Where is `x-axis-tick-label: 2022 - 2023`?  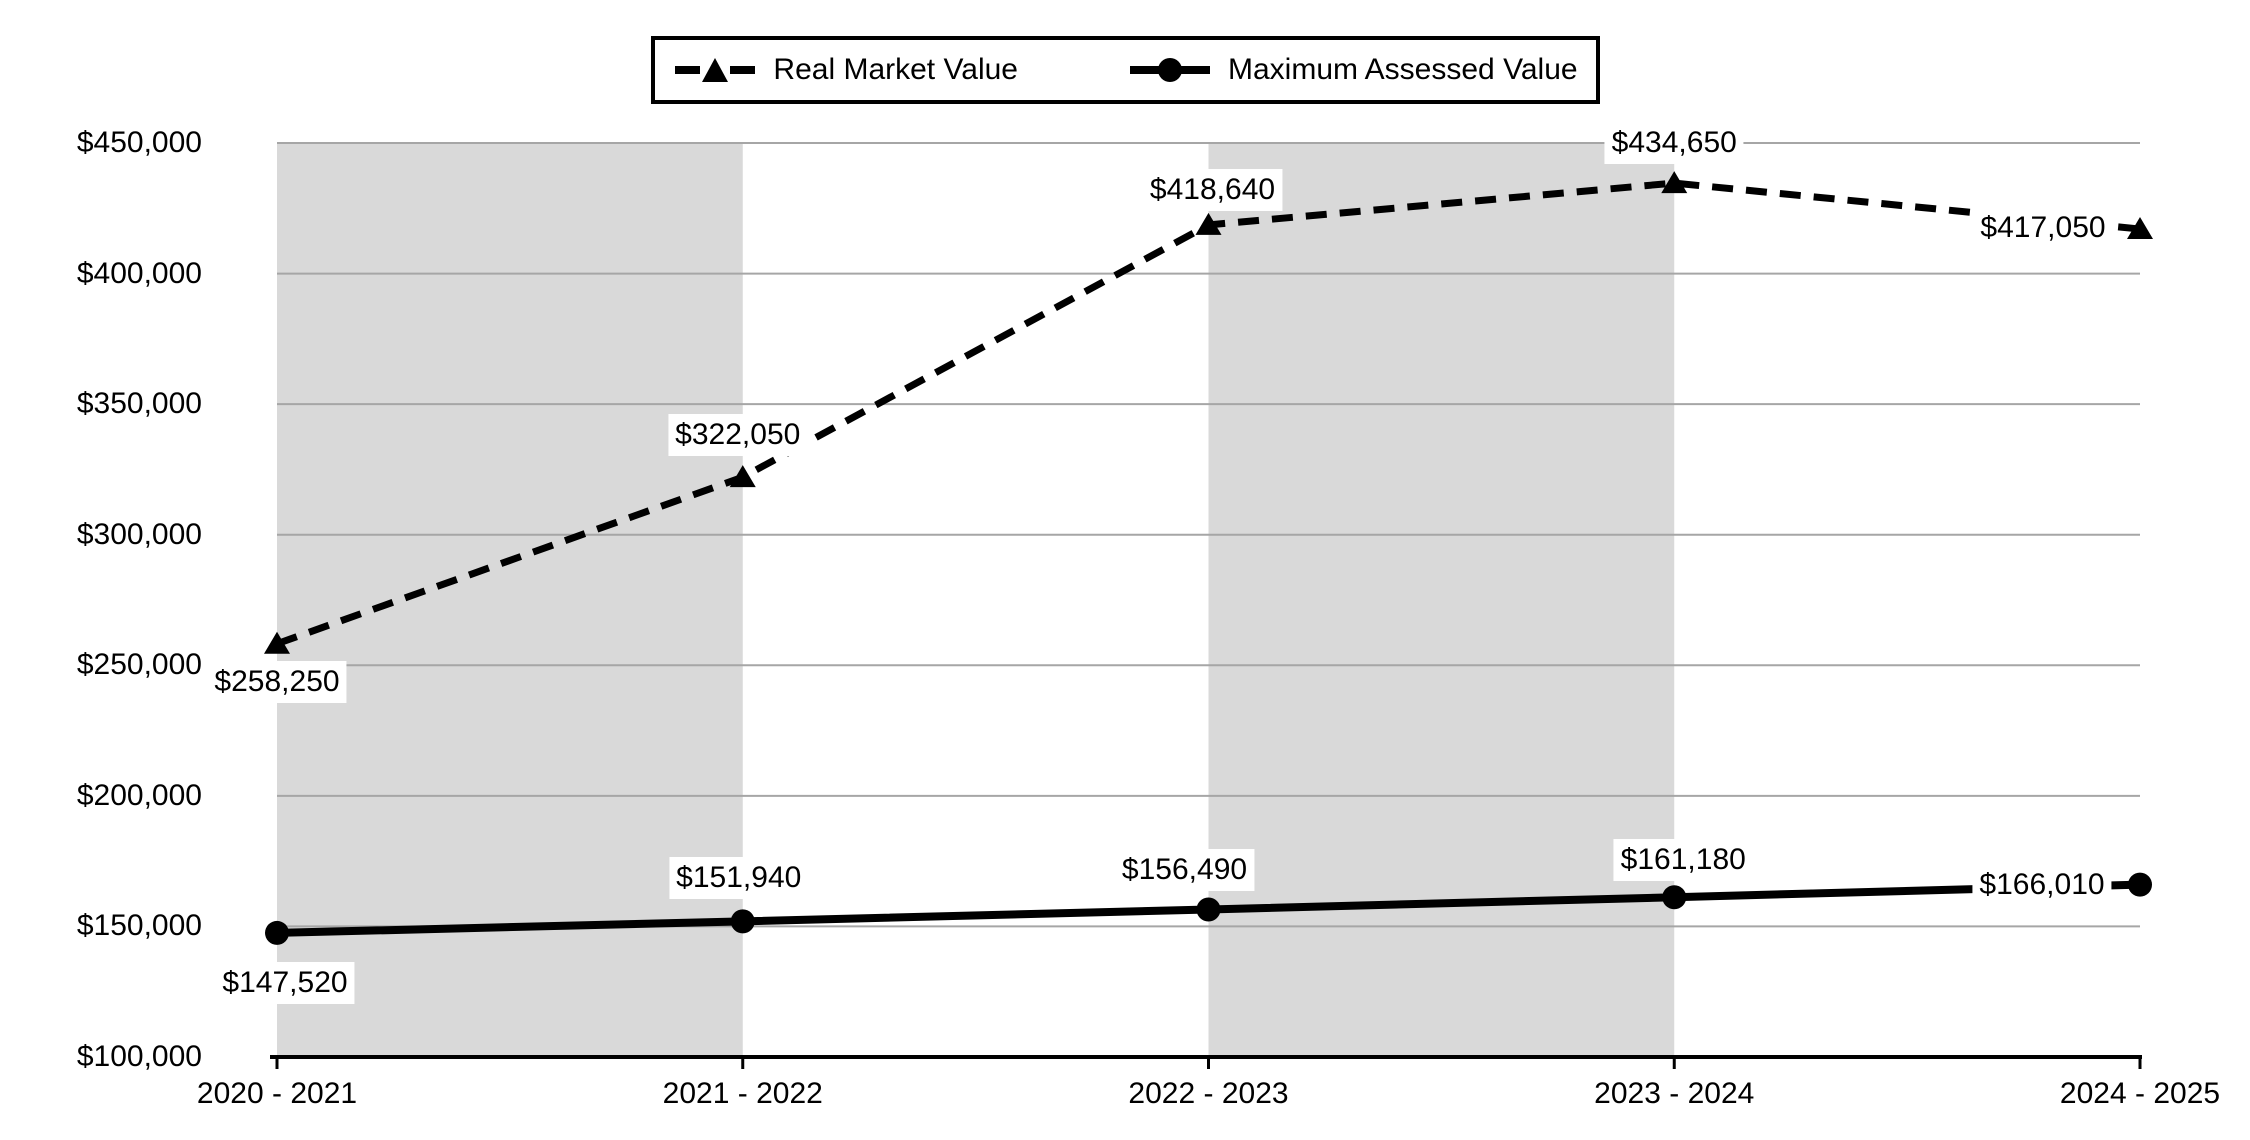
x-axis-tick-label: 2022 - 2023 is located at coordinates (1208, 1093).